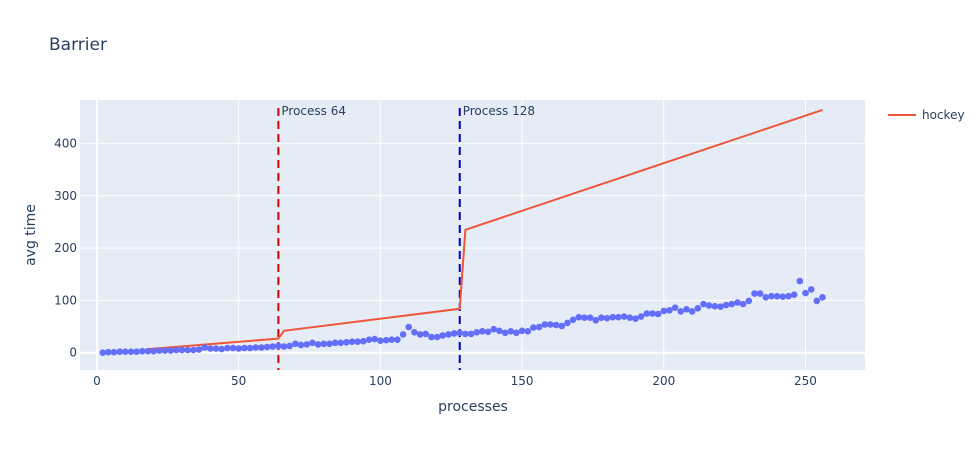 The width and height of the screenshot is (979, 450). What do you see at coordinates (65, 196) in the screenshot?
I see `y-tick-label: 300` at bounding box center [65, 196].